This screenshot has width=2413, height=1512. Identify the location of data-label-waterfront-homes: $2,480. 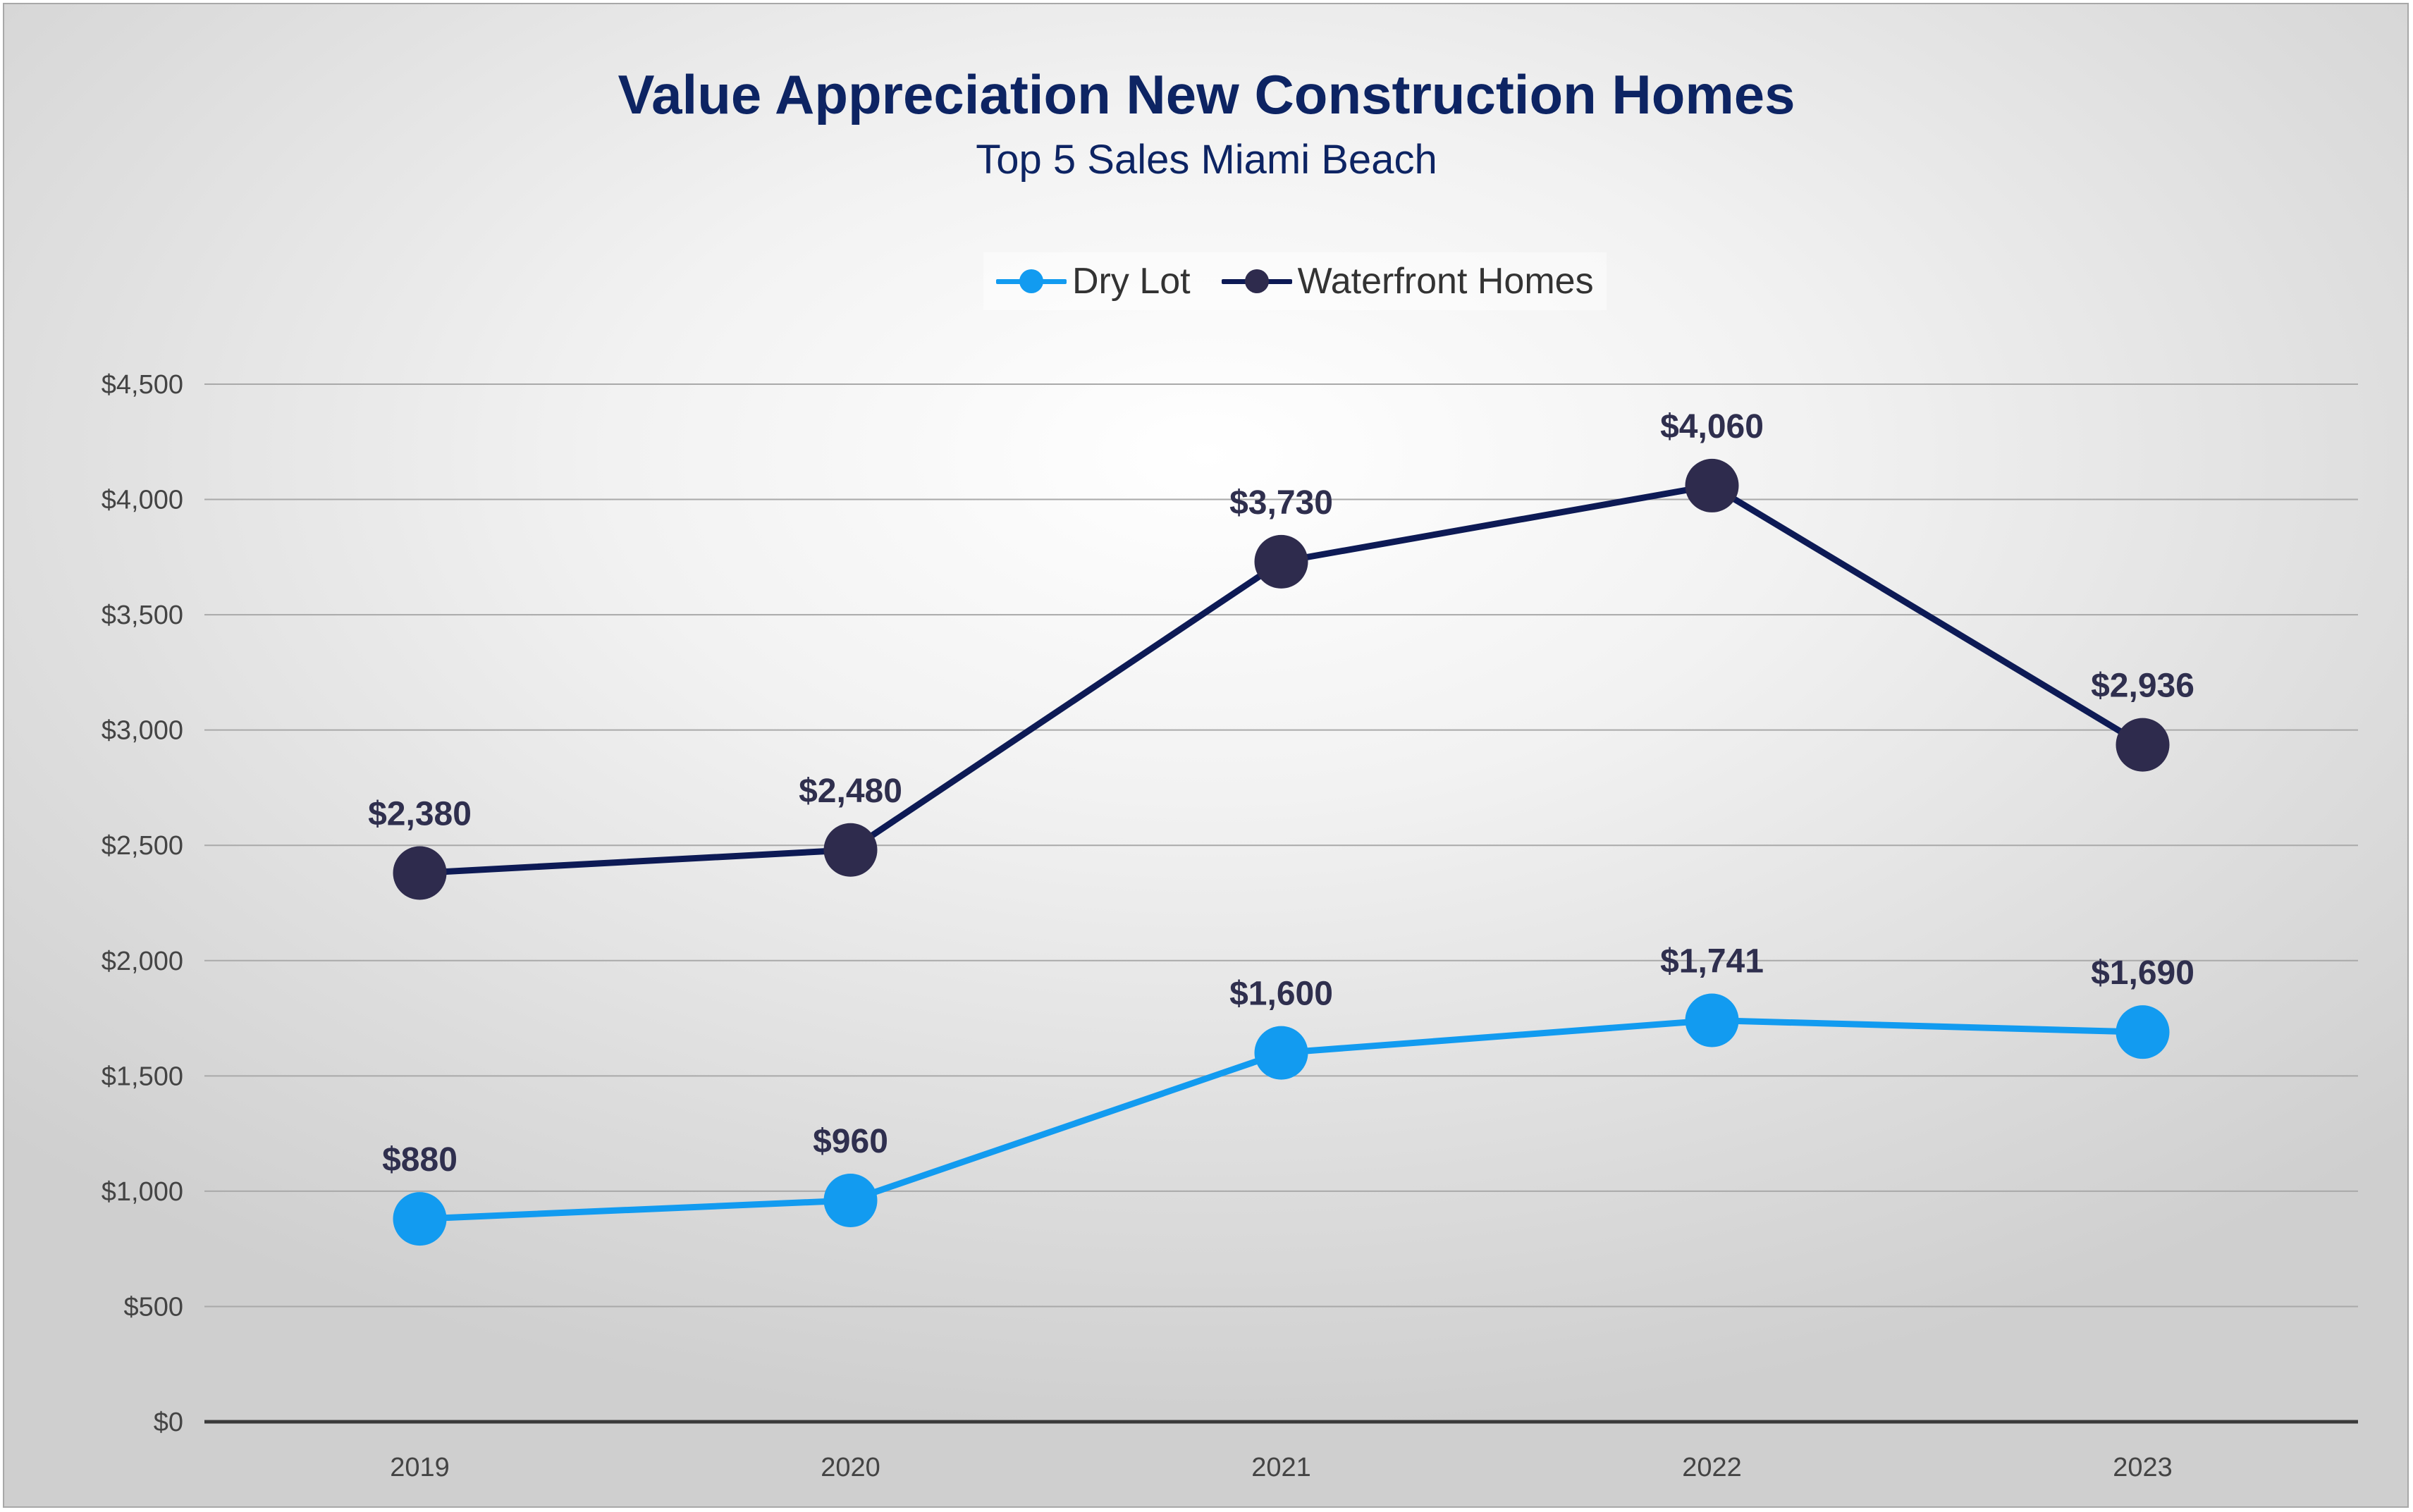
(850, 791).